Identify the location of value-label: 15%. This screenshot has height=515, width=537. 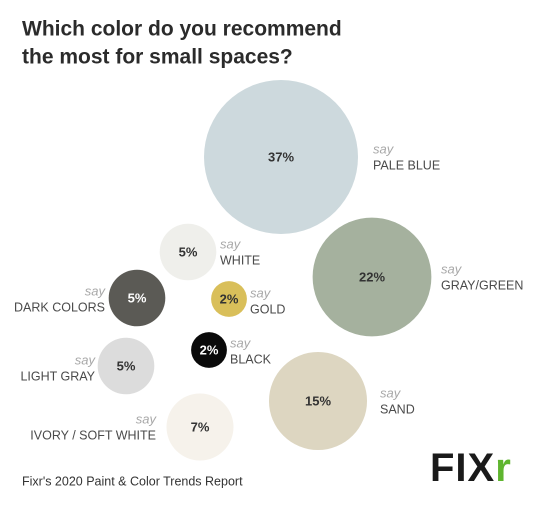
(318, 400).